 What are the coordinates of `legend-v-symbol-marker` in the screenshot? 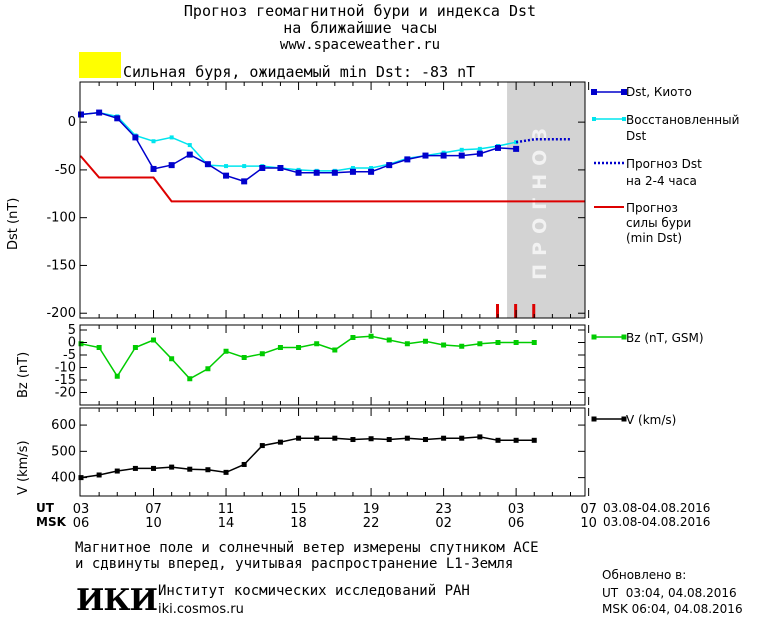 It's located at (594, 419).